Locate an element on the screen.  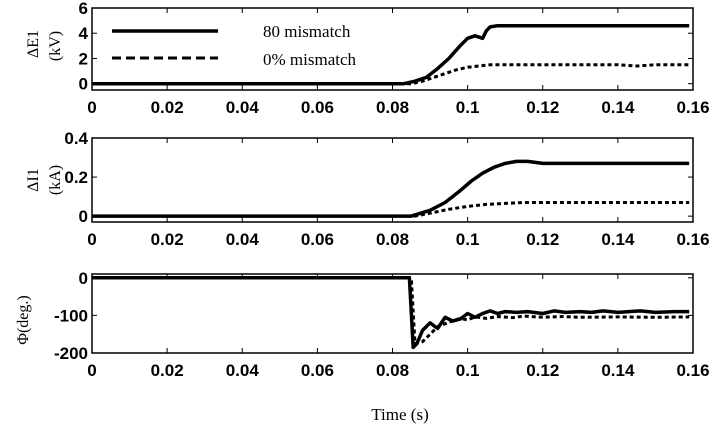
phase-xtick-label: 0.06 is located at coordinates (317, 370).